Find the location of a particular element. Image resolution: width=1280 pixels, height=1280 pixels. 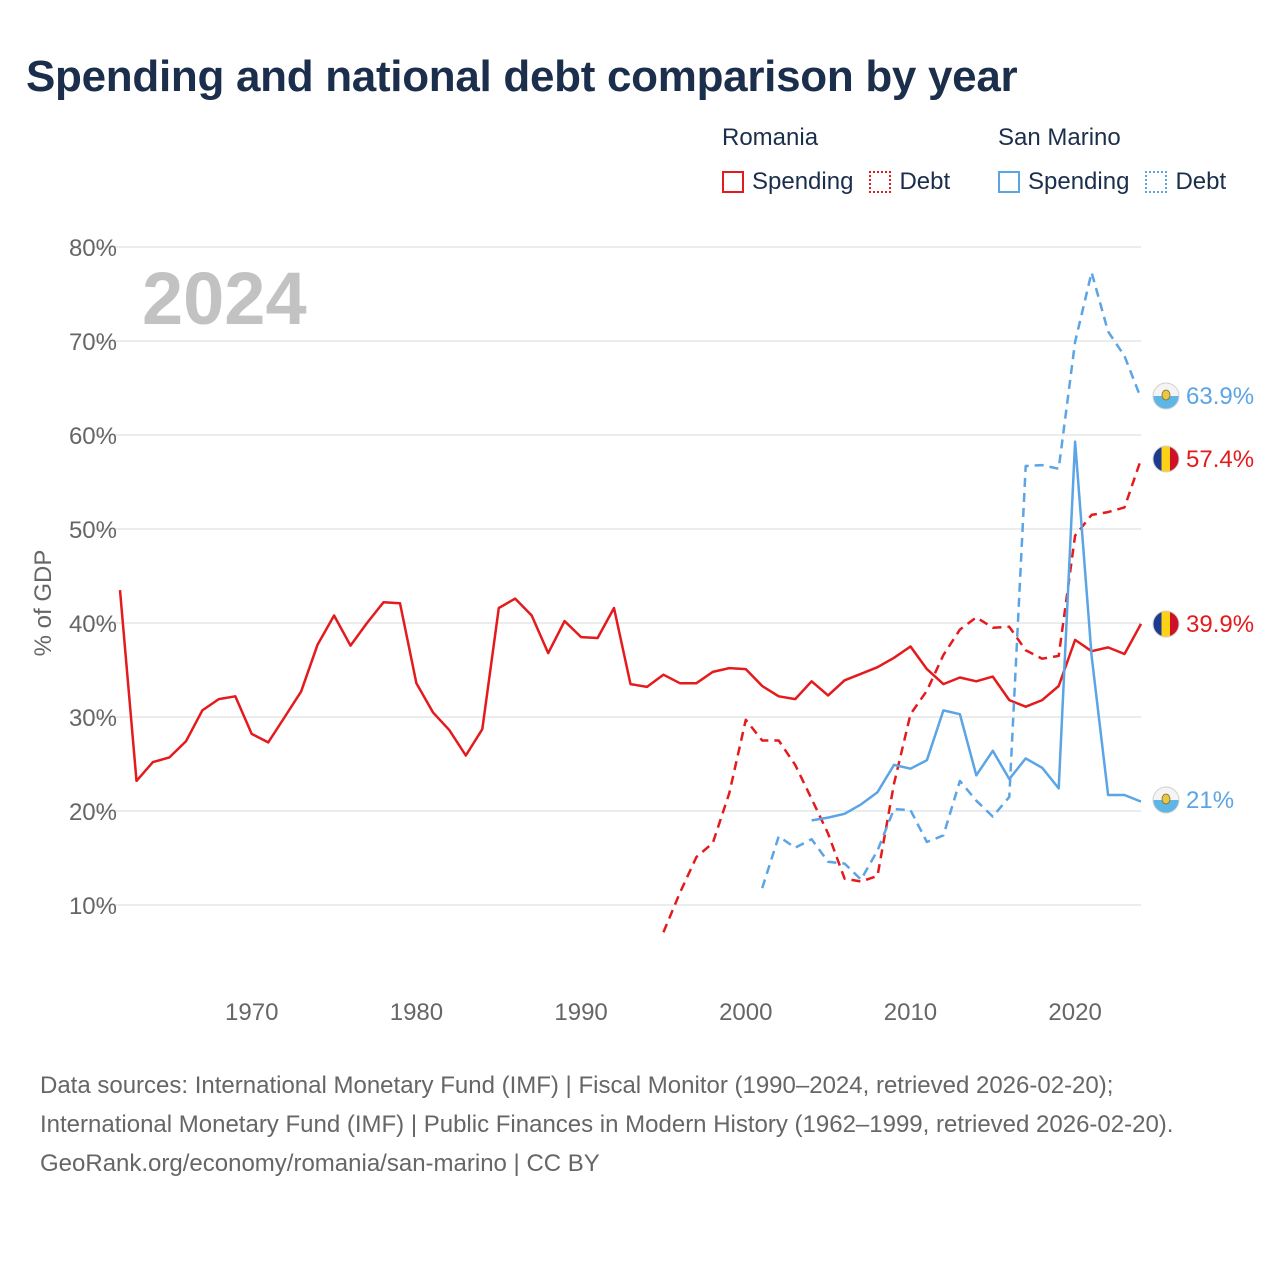

legend-item-san-marino-spending: Spending is located at coordinates (1063, 182).